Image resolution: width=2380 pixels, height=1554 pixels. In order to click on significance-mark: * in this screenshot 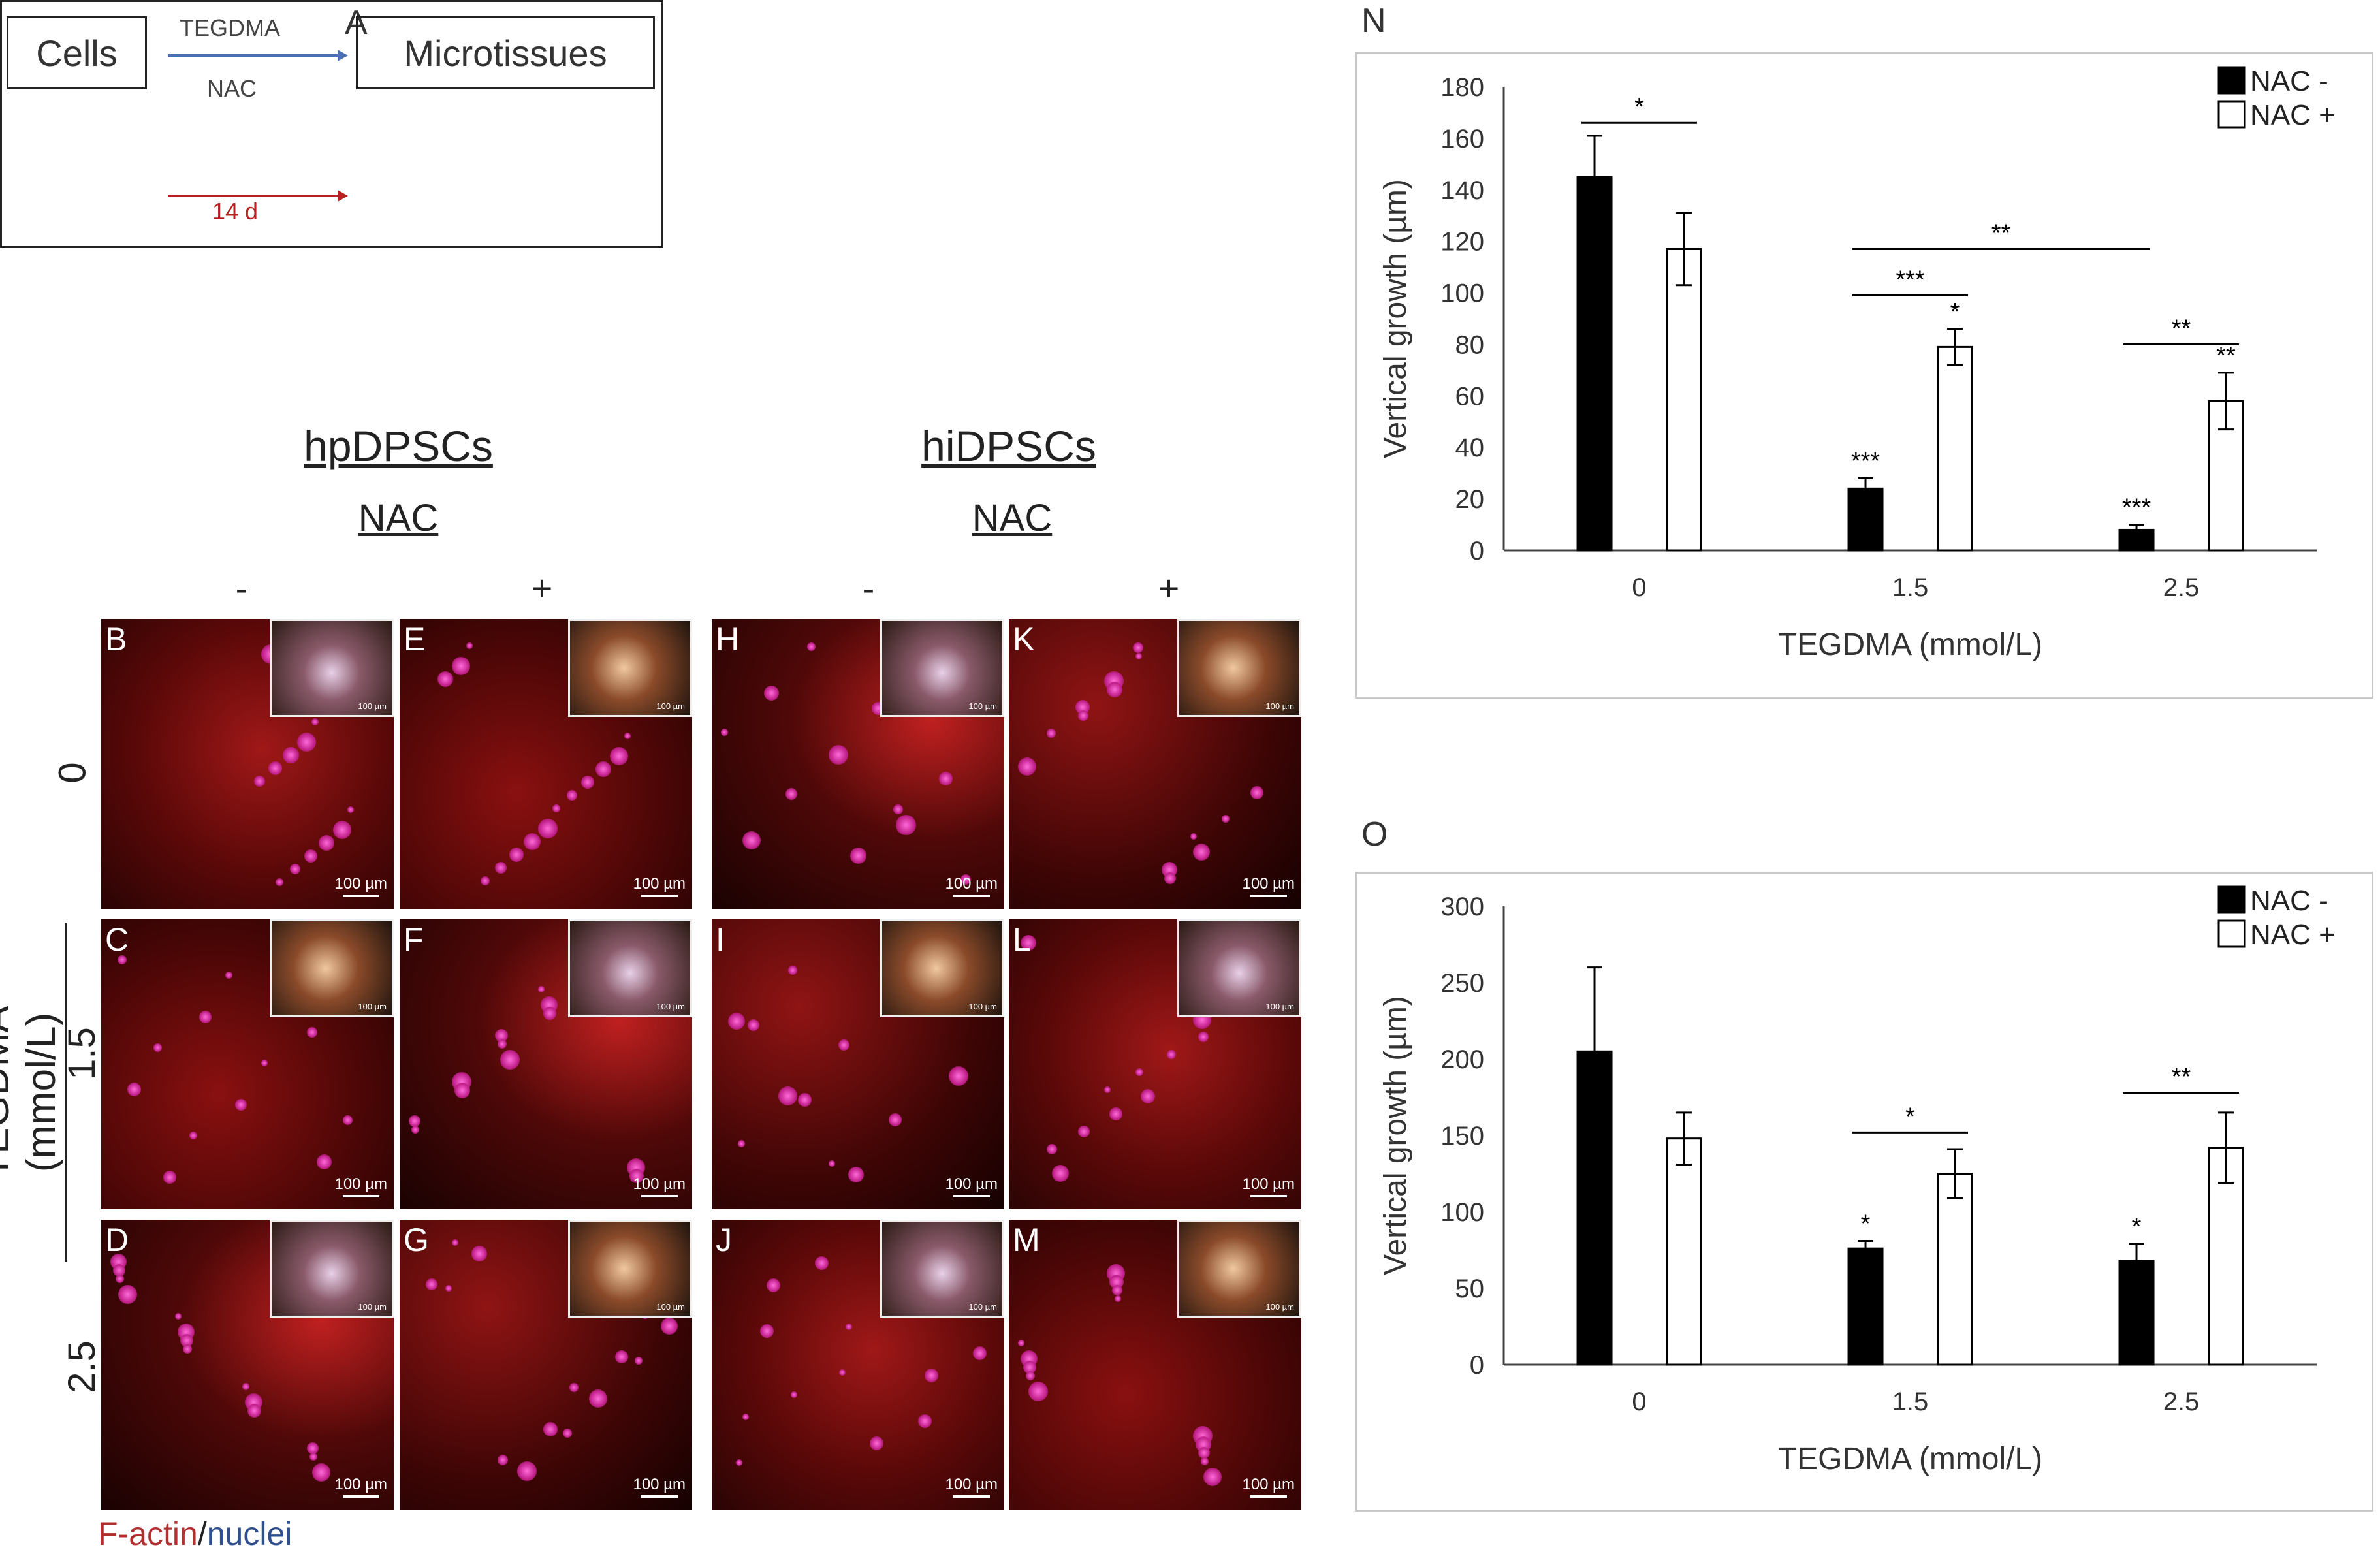, I will do `click(1866, 1223)`.